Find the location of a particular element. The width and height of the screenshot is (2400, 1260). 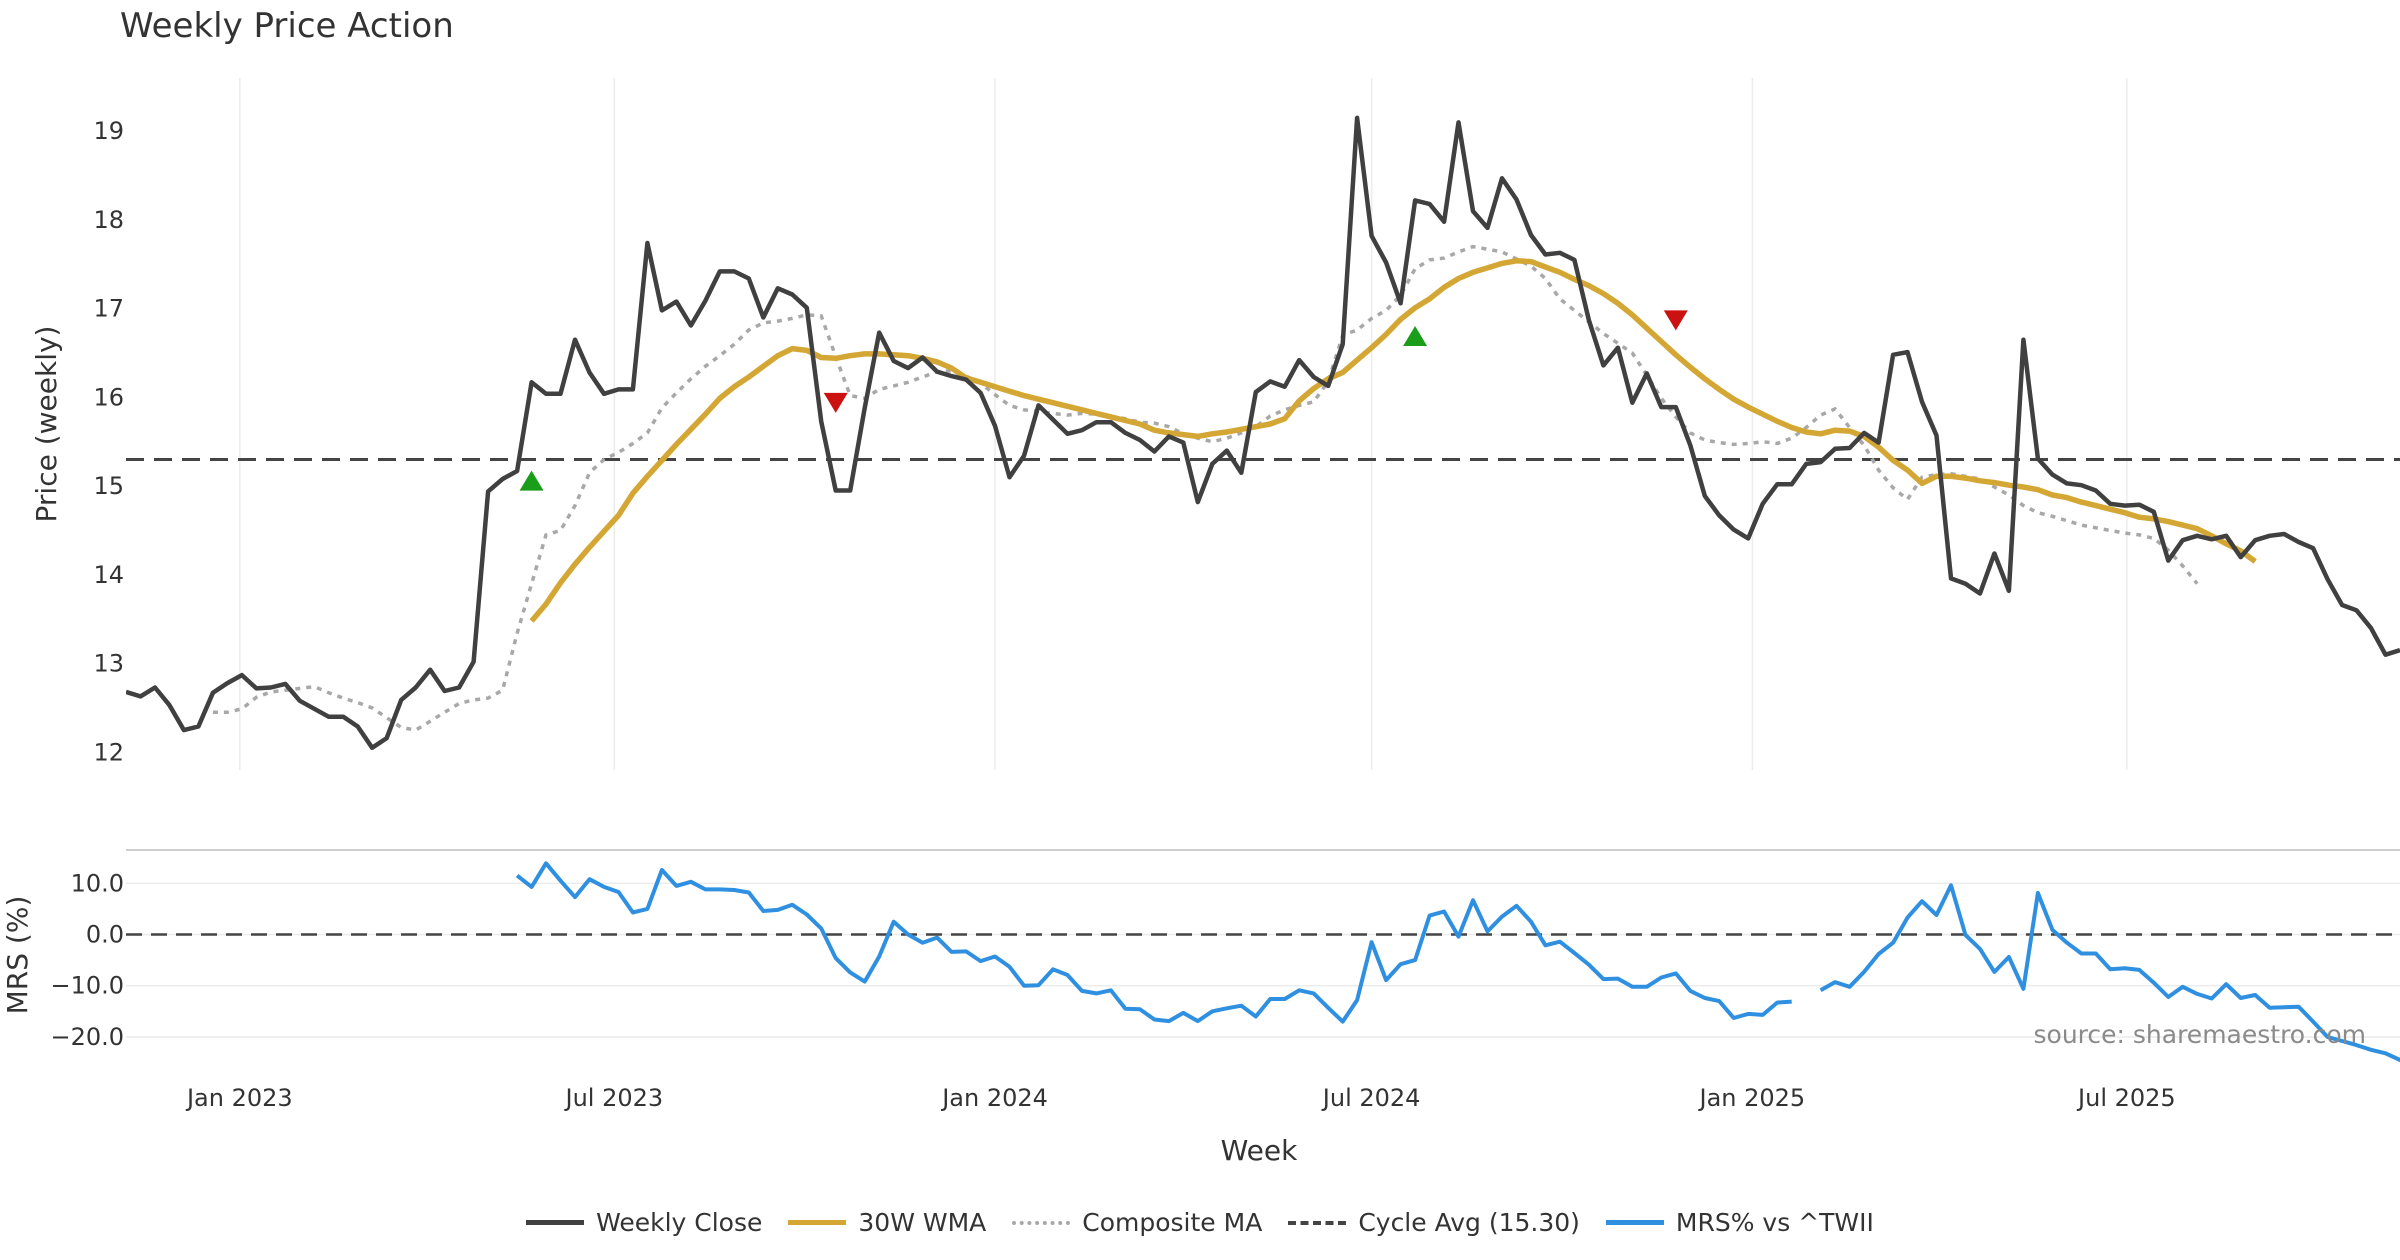

legend-item-30w-wma: 30W WMA is located at coordinates (887, 1222).